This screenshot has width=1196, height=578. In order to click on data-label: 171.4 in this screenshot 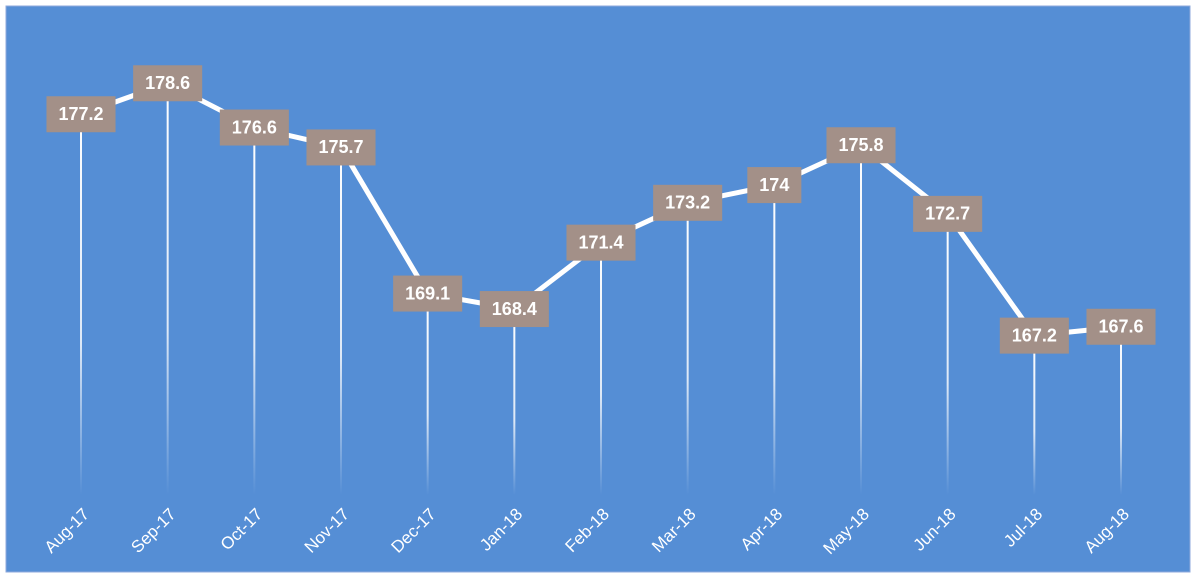, I will do `click(601, 242)`.